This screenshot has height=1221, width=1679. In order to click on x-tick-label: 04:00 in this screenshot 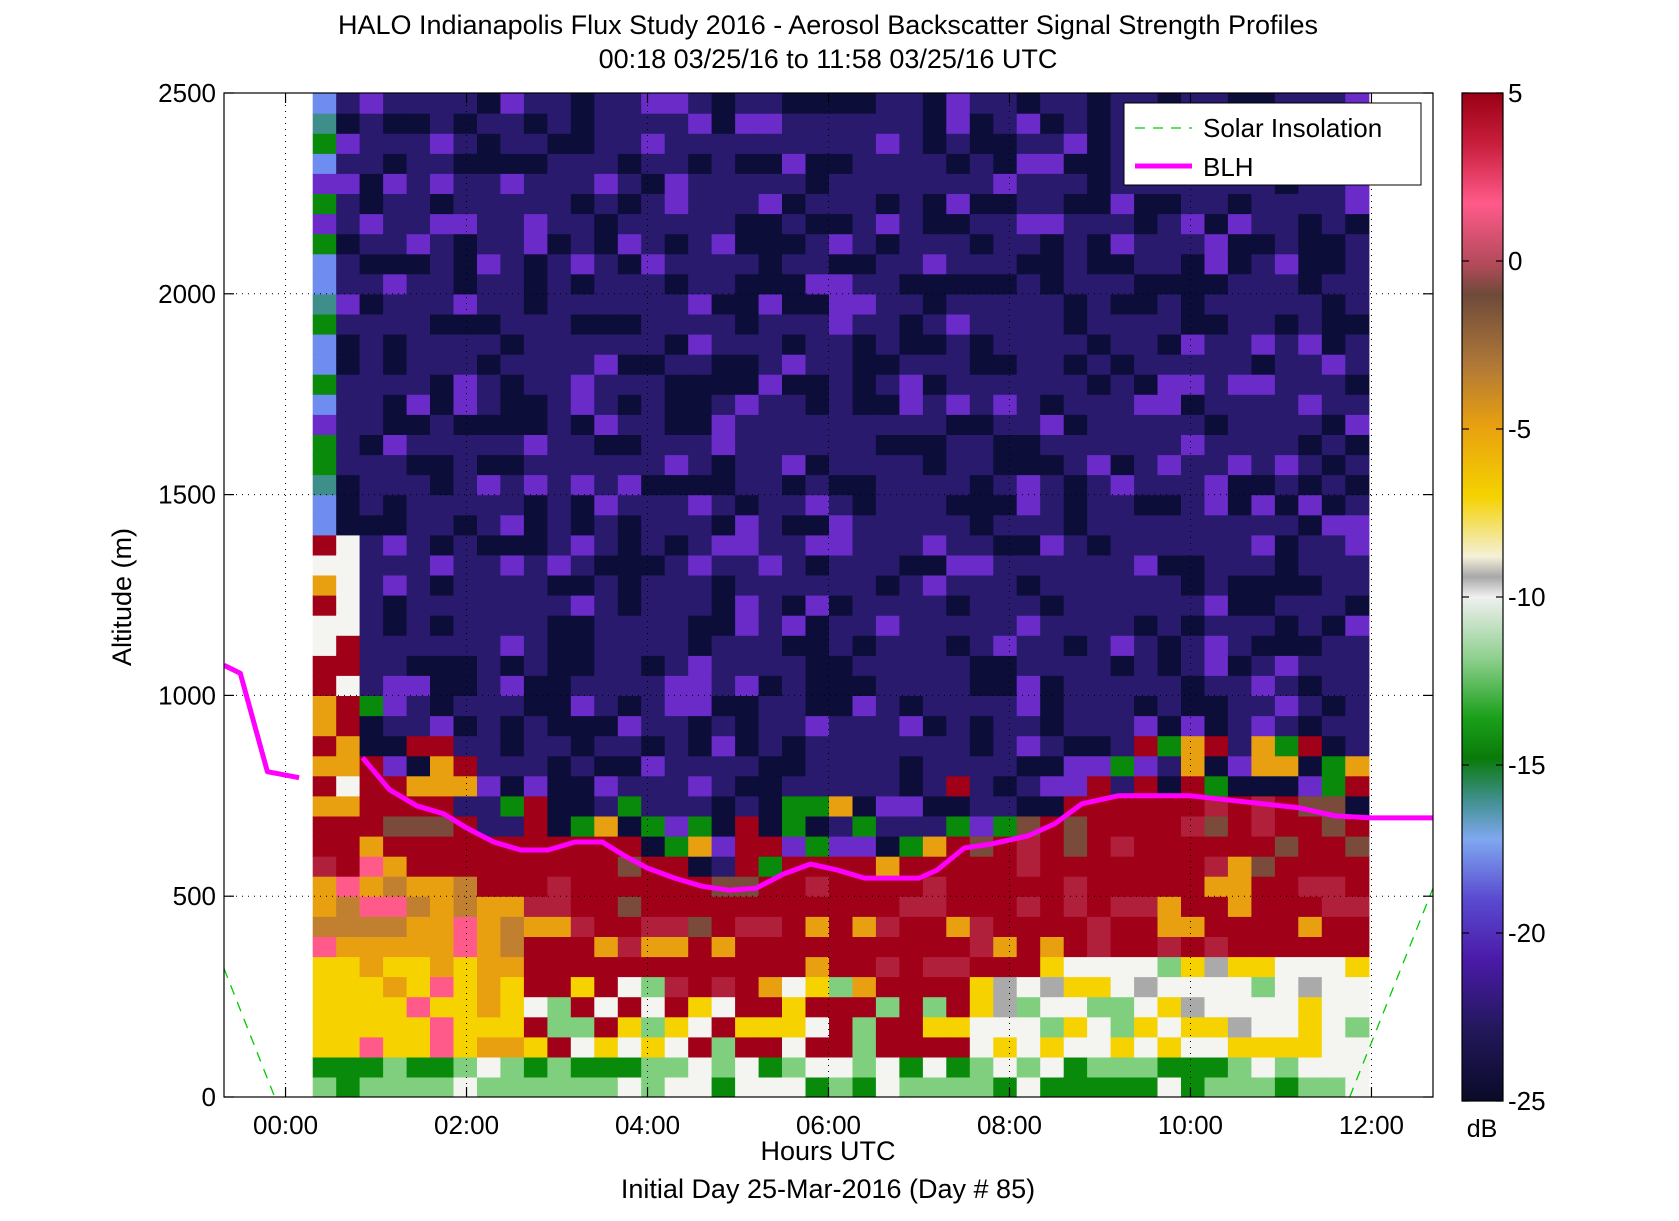, I will do `click(647, 1125)`.